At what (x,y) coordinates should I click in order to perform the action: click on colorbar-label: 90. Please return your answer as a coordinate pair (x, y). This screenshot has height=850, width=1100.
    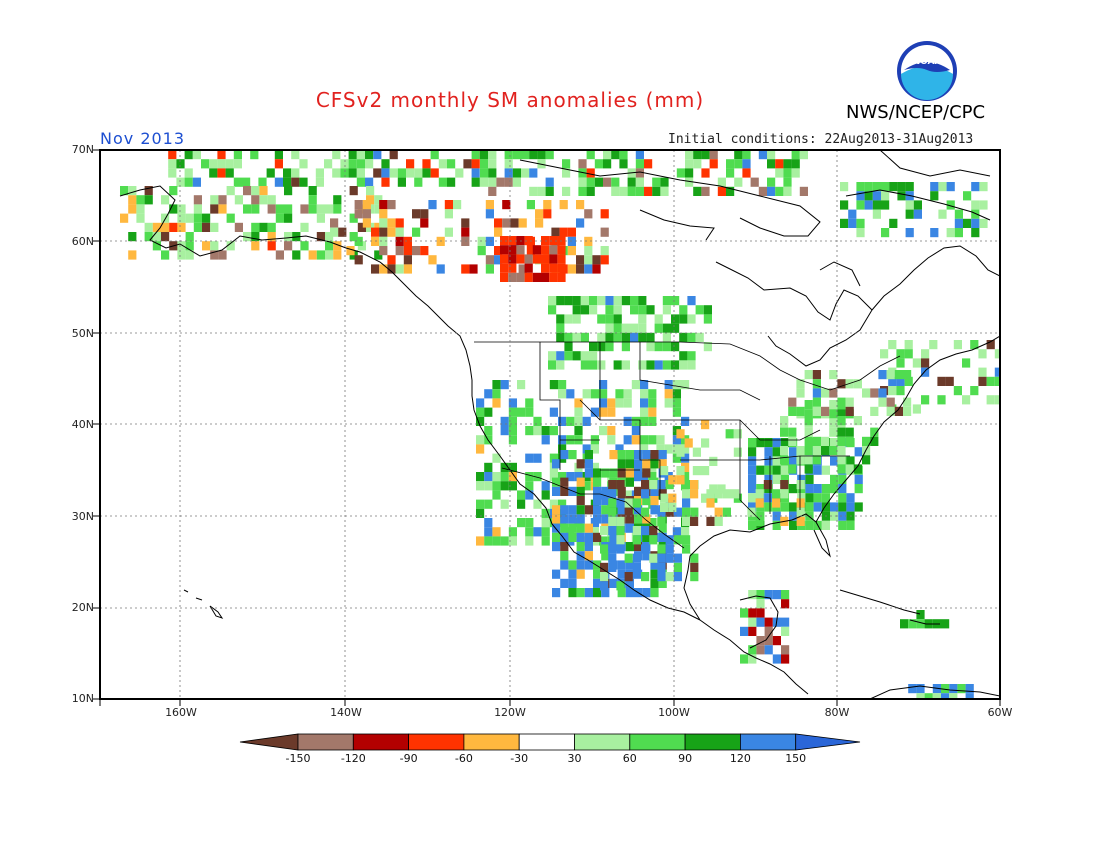
    Looking at the image, I should click on (685, 758).